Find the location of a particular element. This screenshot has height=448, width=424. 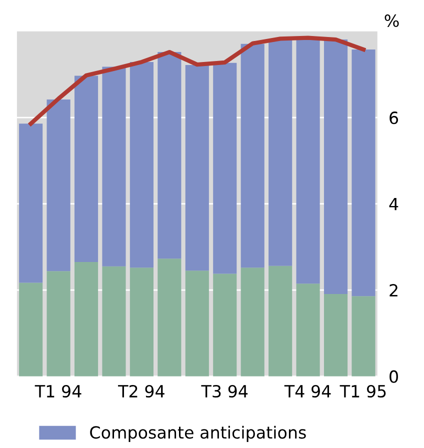

x-tick-label: T1 95 is located at coordinates (363, 391).